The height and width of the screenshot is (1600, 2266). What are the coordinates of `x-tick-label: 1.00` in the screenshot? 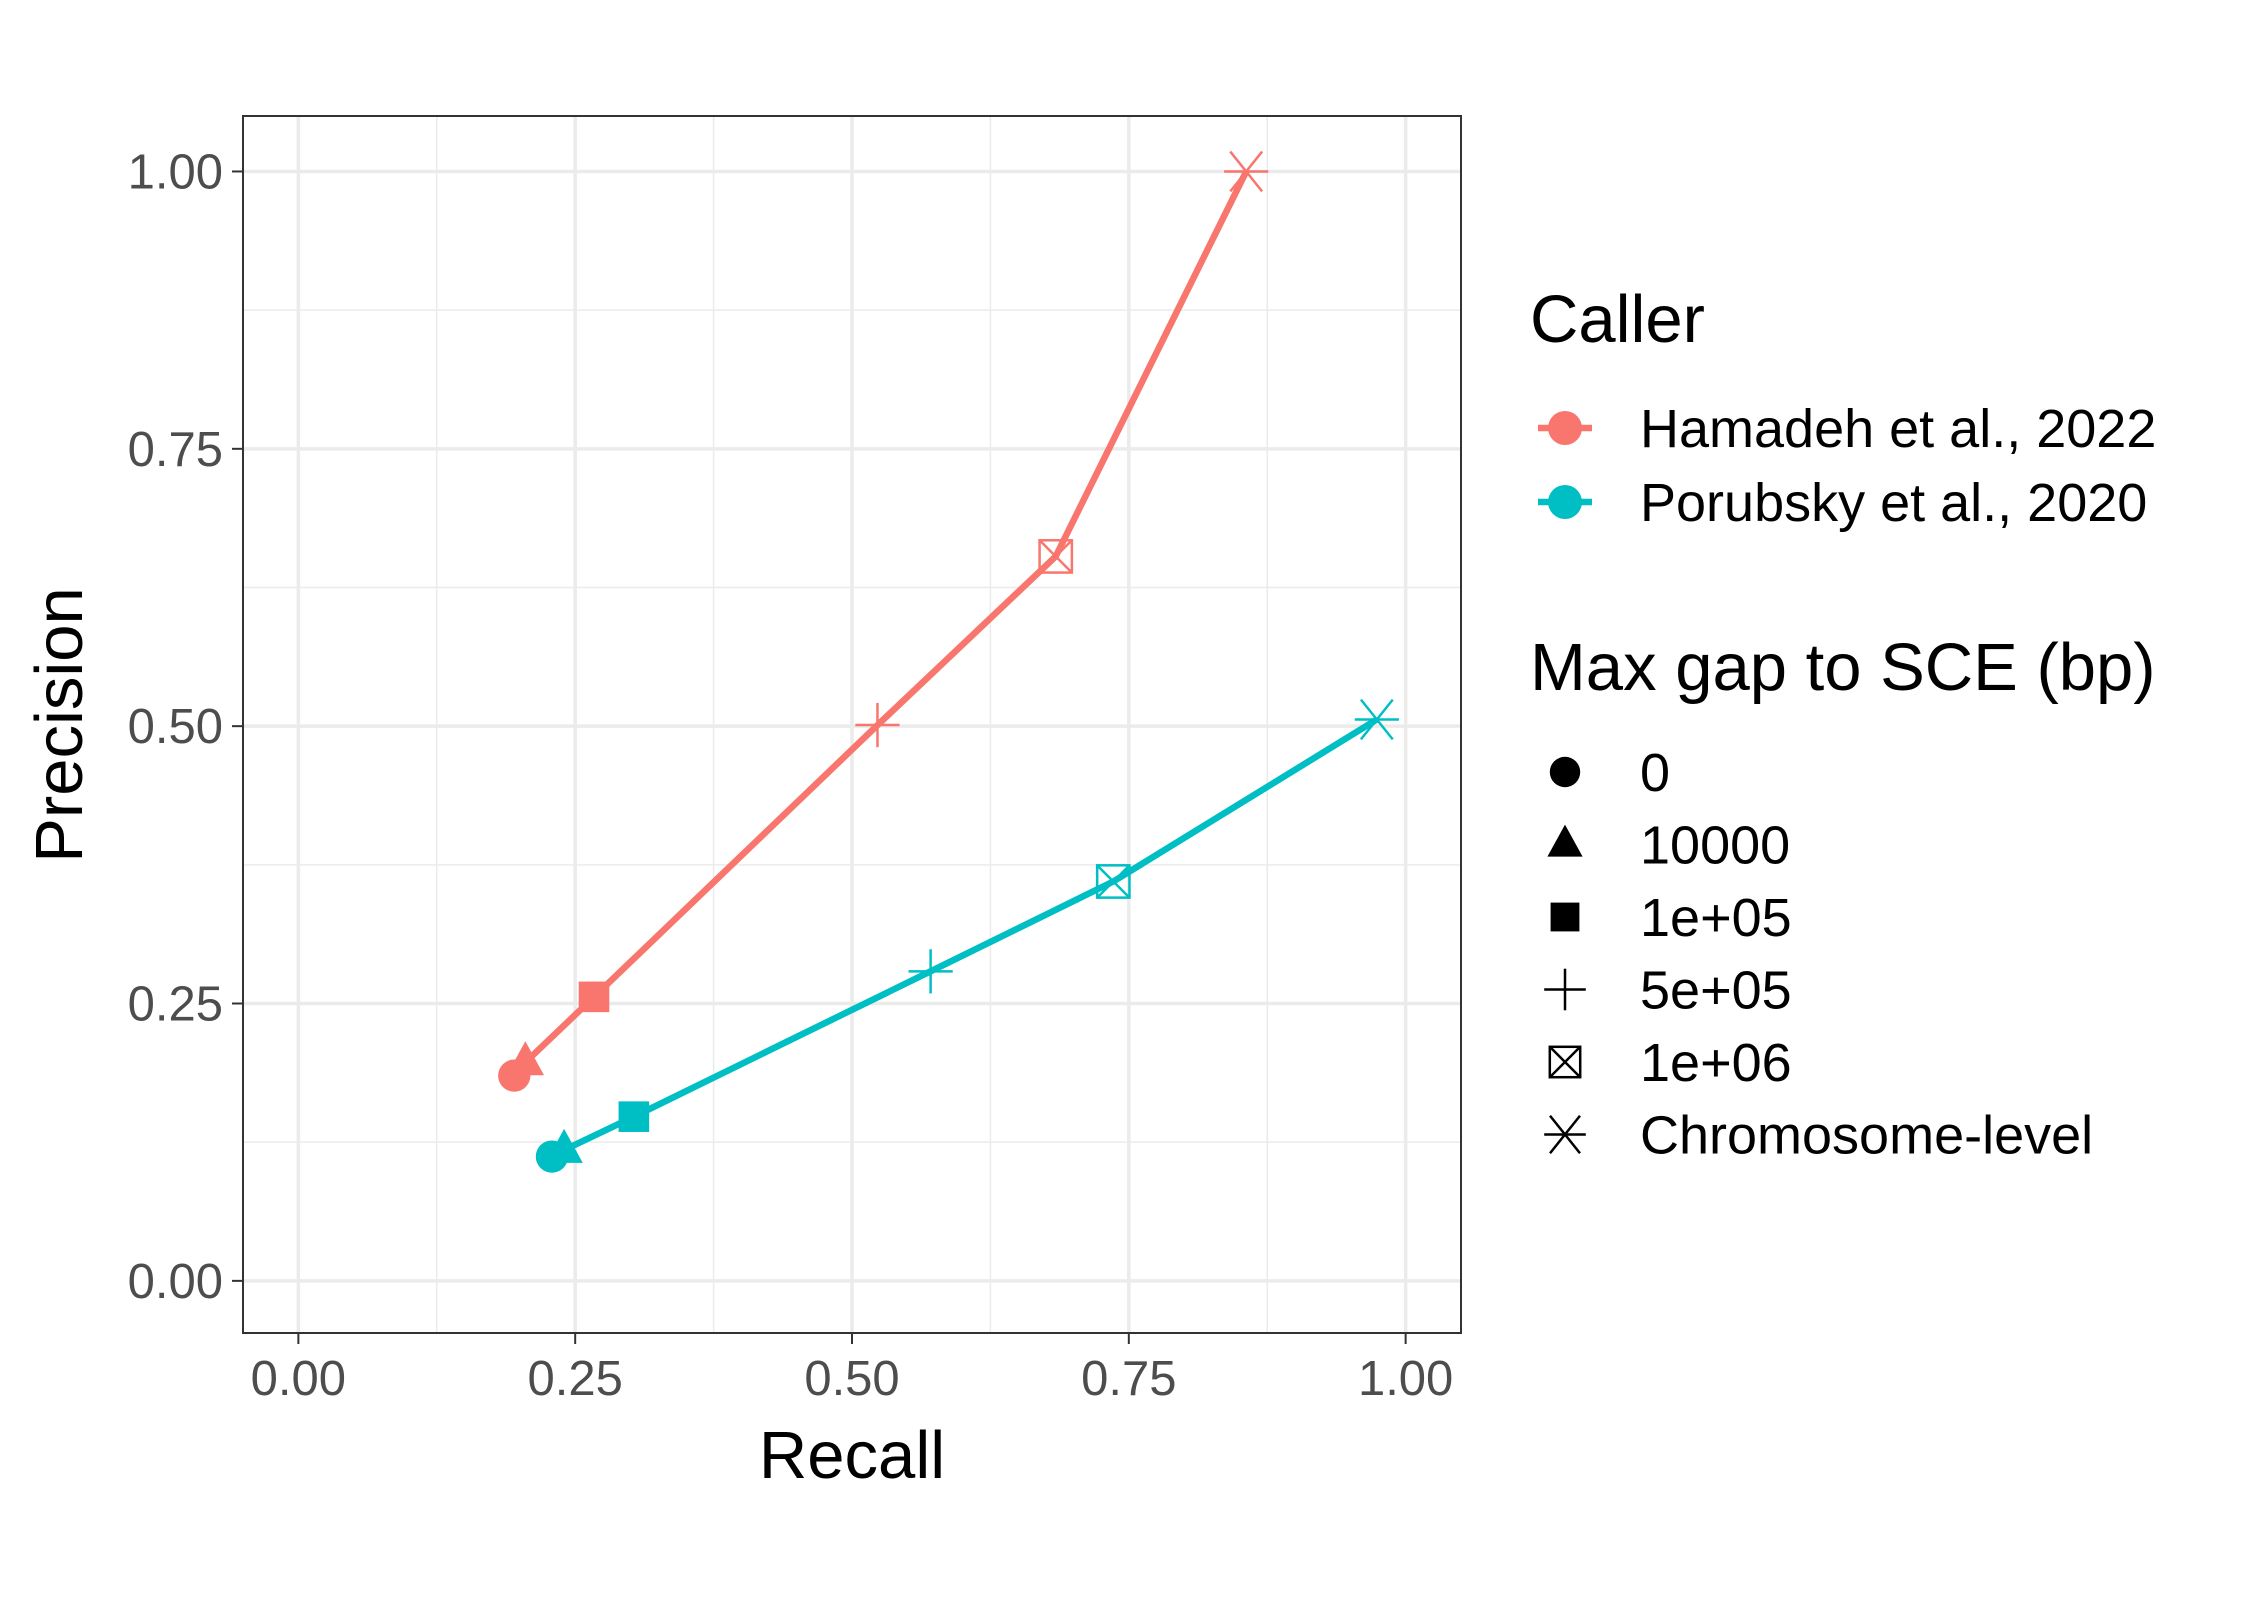 It's located at (1405, 1379).